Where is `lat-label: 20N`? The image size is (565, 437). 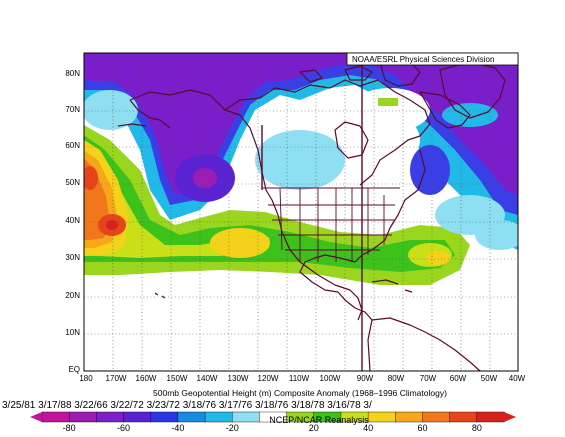
lat-label: 20N is located at coordinates (72, 295).